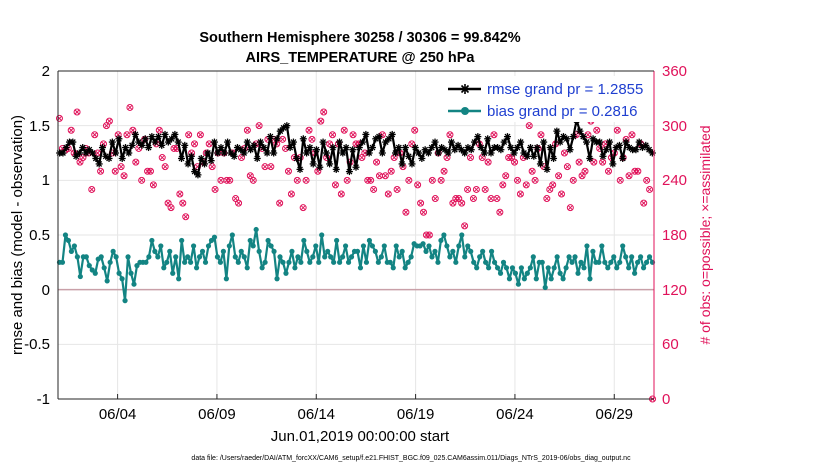  I want to click on y-tick-right: 300, so click(674, 126).